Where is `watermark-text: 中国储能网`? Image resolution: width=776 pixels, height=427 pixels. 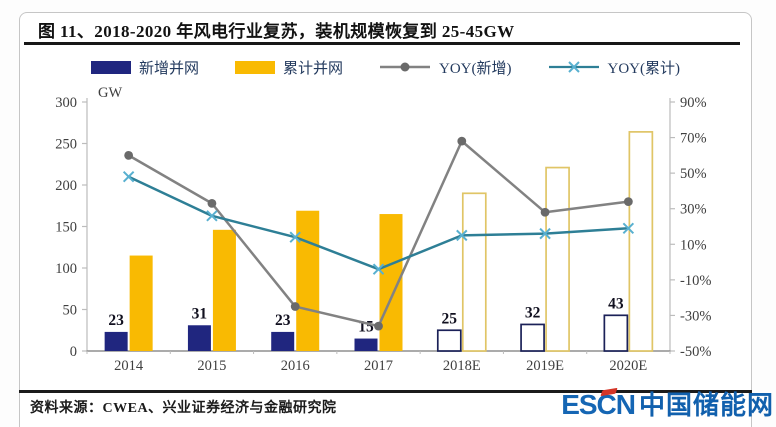
watermark-text: 中国储能网 is located at coordinates (706, 405).